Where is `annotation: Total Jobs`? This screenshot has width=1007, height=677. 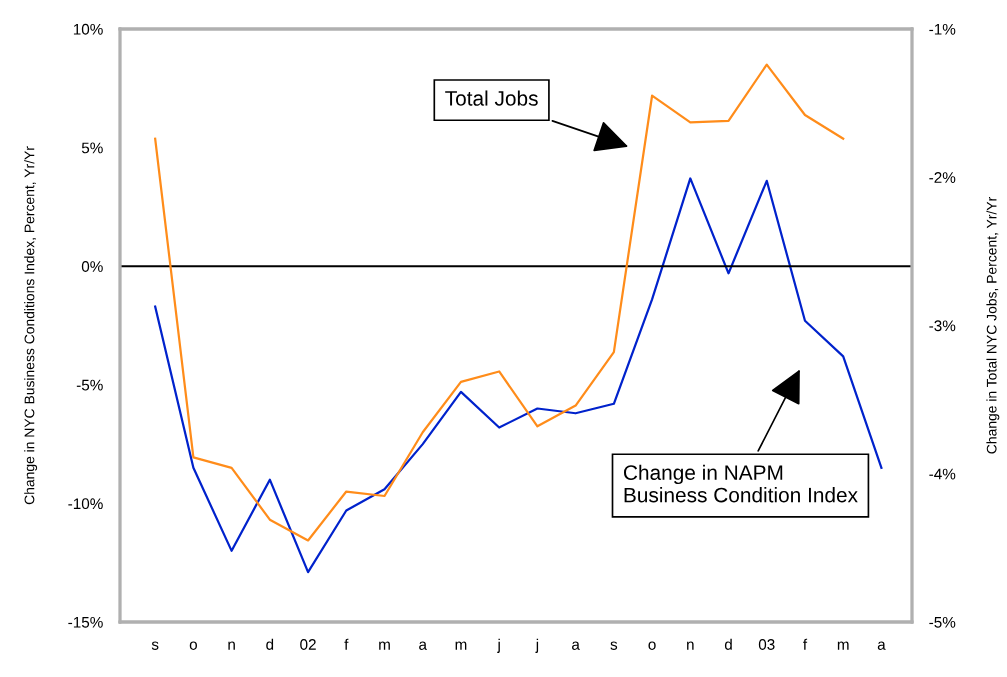 annotation: Total Jobs is located at coordinates (491, 98).